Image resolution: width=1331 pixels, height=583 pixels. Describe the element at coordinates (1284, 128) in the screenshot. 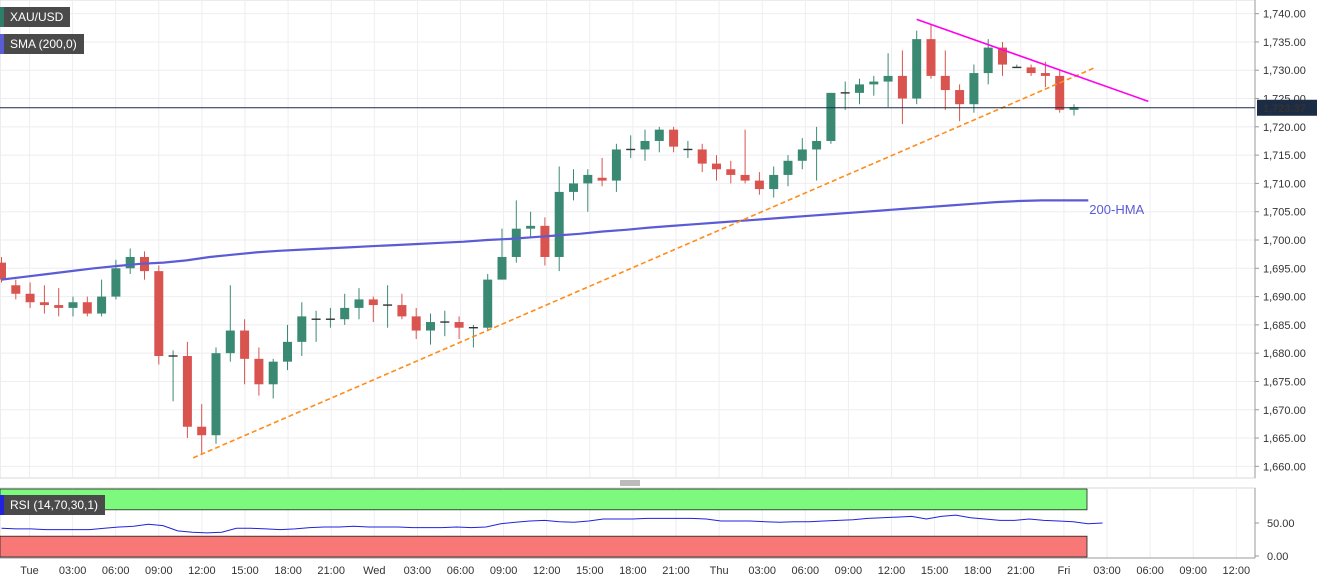

I see `price-y-tick-label: 1,720.00` at that location.